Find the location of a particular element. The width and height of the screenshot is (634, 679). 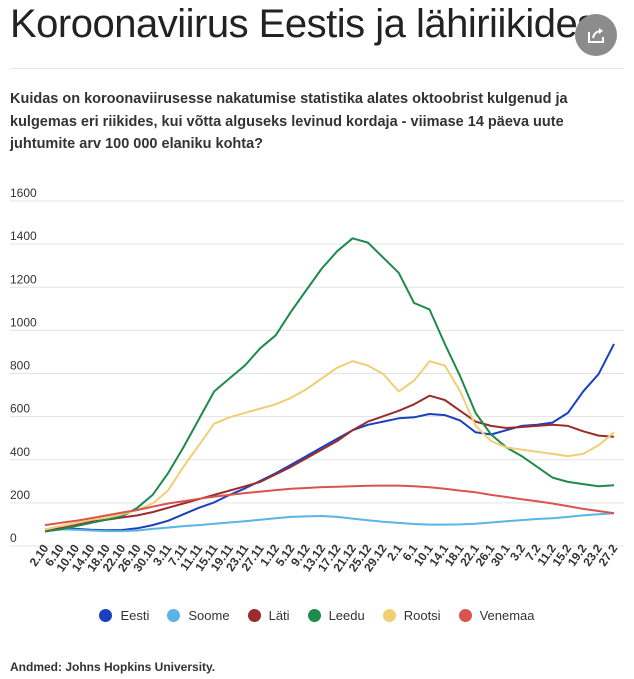

data-source: Andmed: Johns Hopkins University. is located at coordinates (113, 667).